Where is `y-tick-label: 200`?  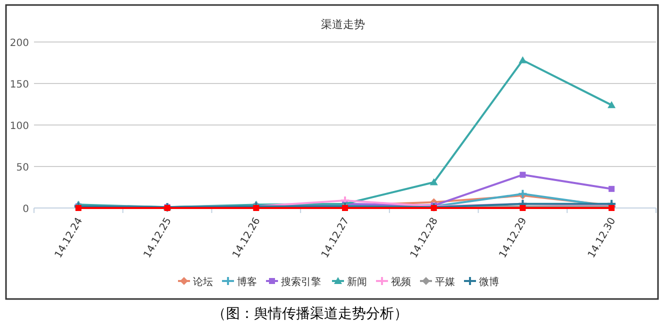 y-tick-label: 200 is located at coordinates (19, 43).